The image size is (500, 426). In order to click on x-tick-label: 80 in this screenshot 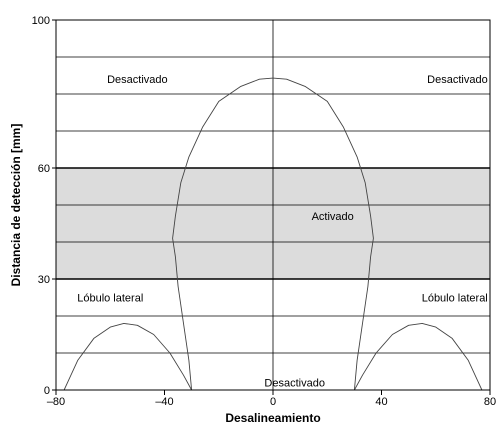, I will do `click(490, 402)`.